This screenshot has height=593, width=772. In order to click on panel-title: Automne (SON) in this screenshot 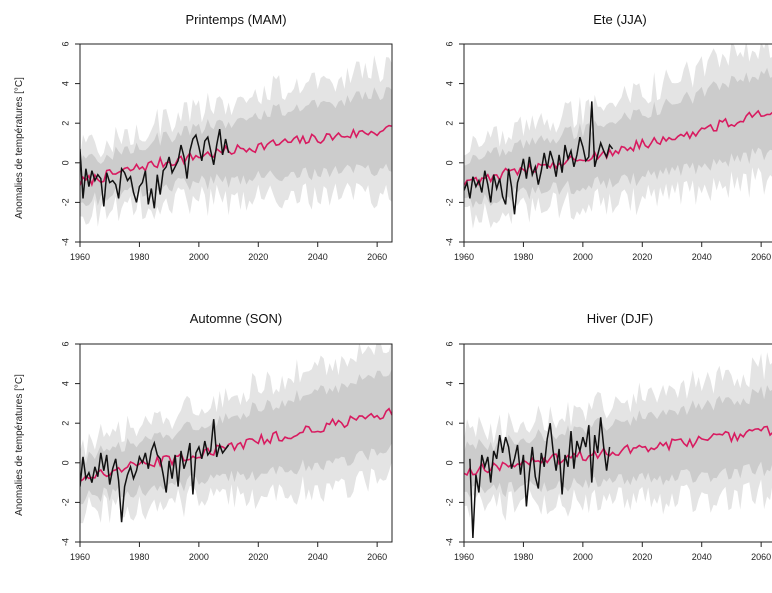, I will do `click(236, 318)`.